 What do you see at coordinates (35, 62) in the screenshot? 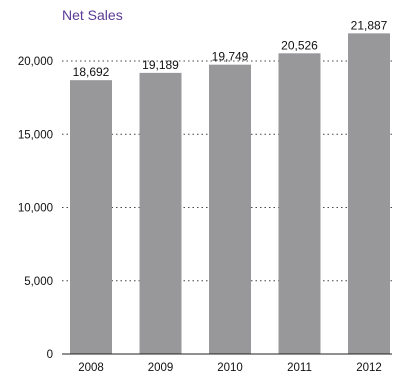
I see `y-tick-label: 20,000` at bounding box center [35, 62].